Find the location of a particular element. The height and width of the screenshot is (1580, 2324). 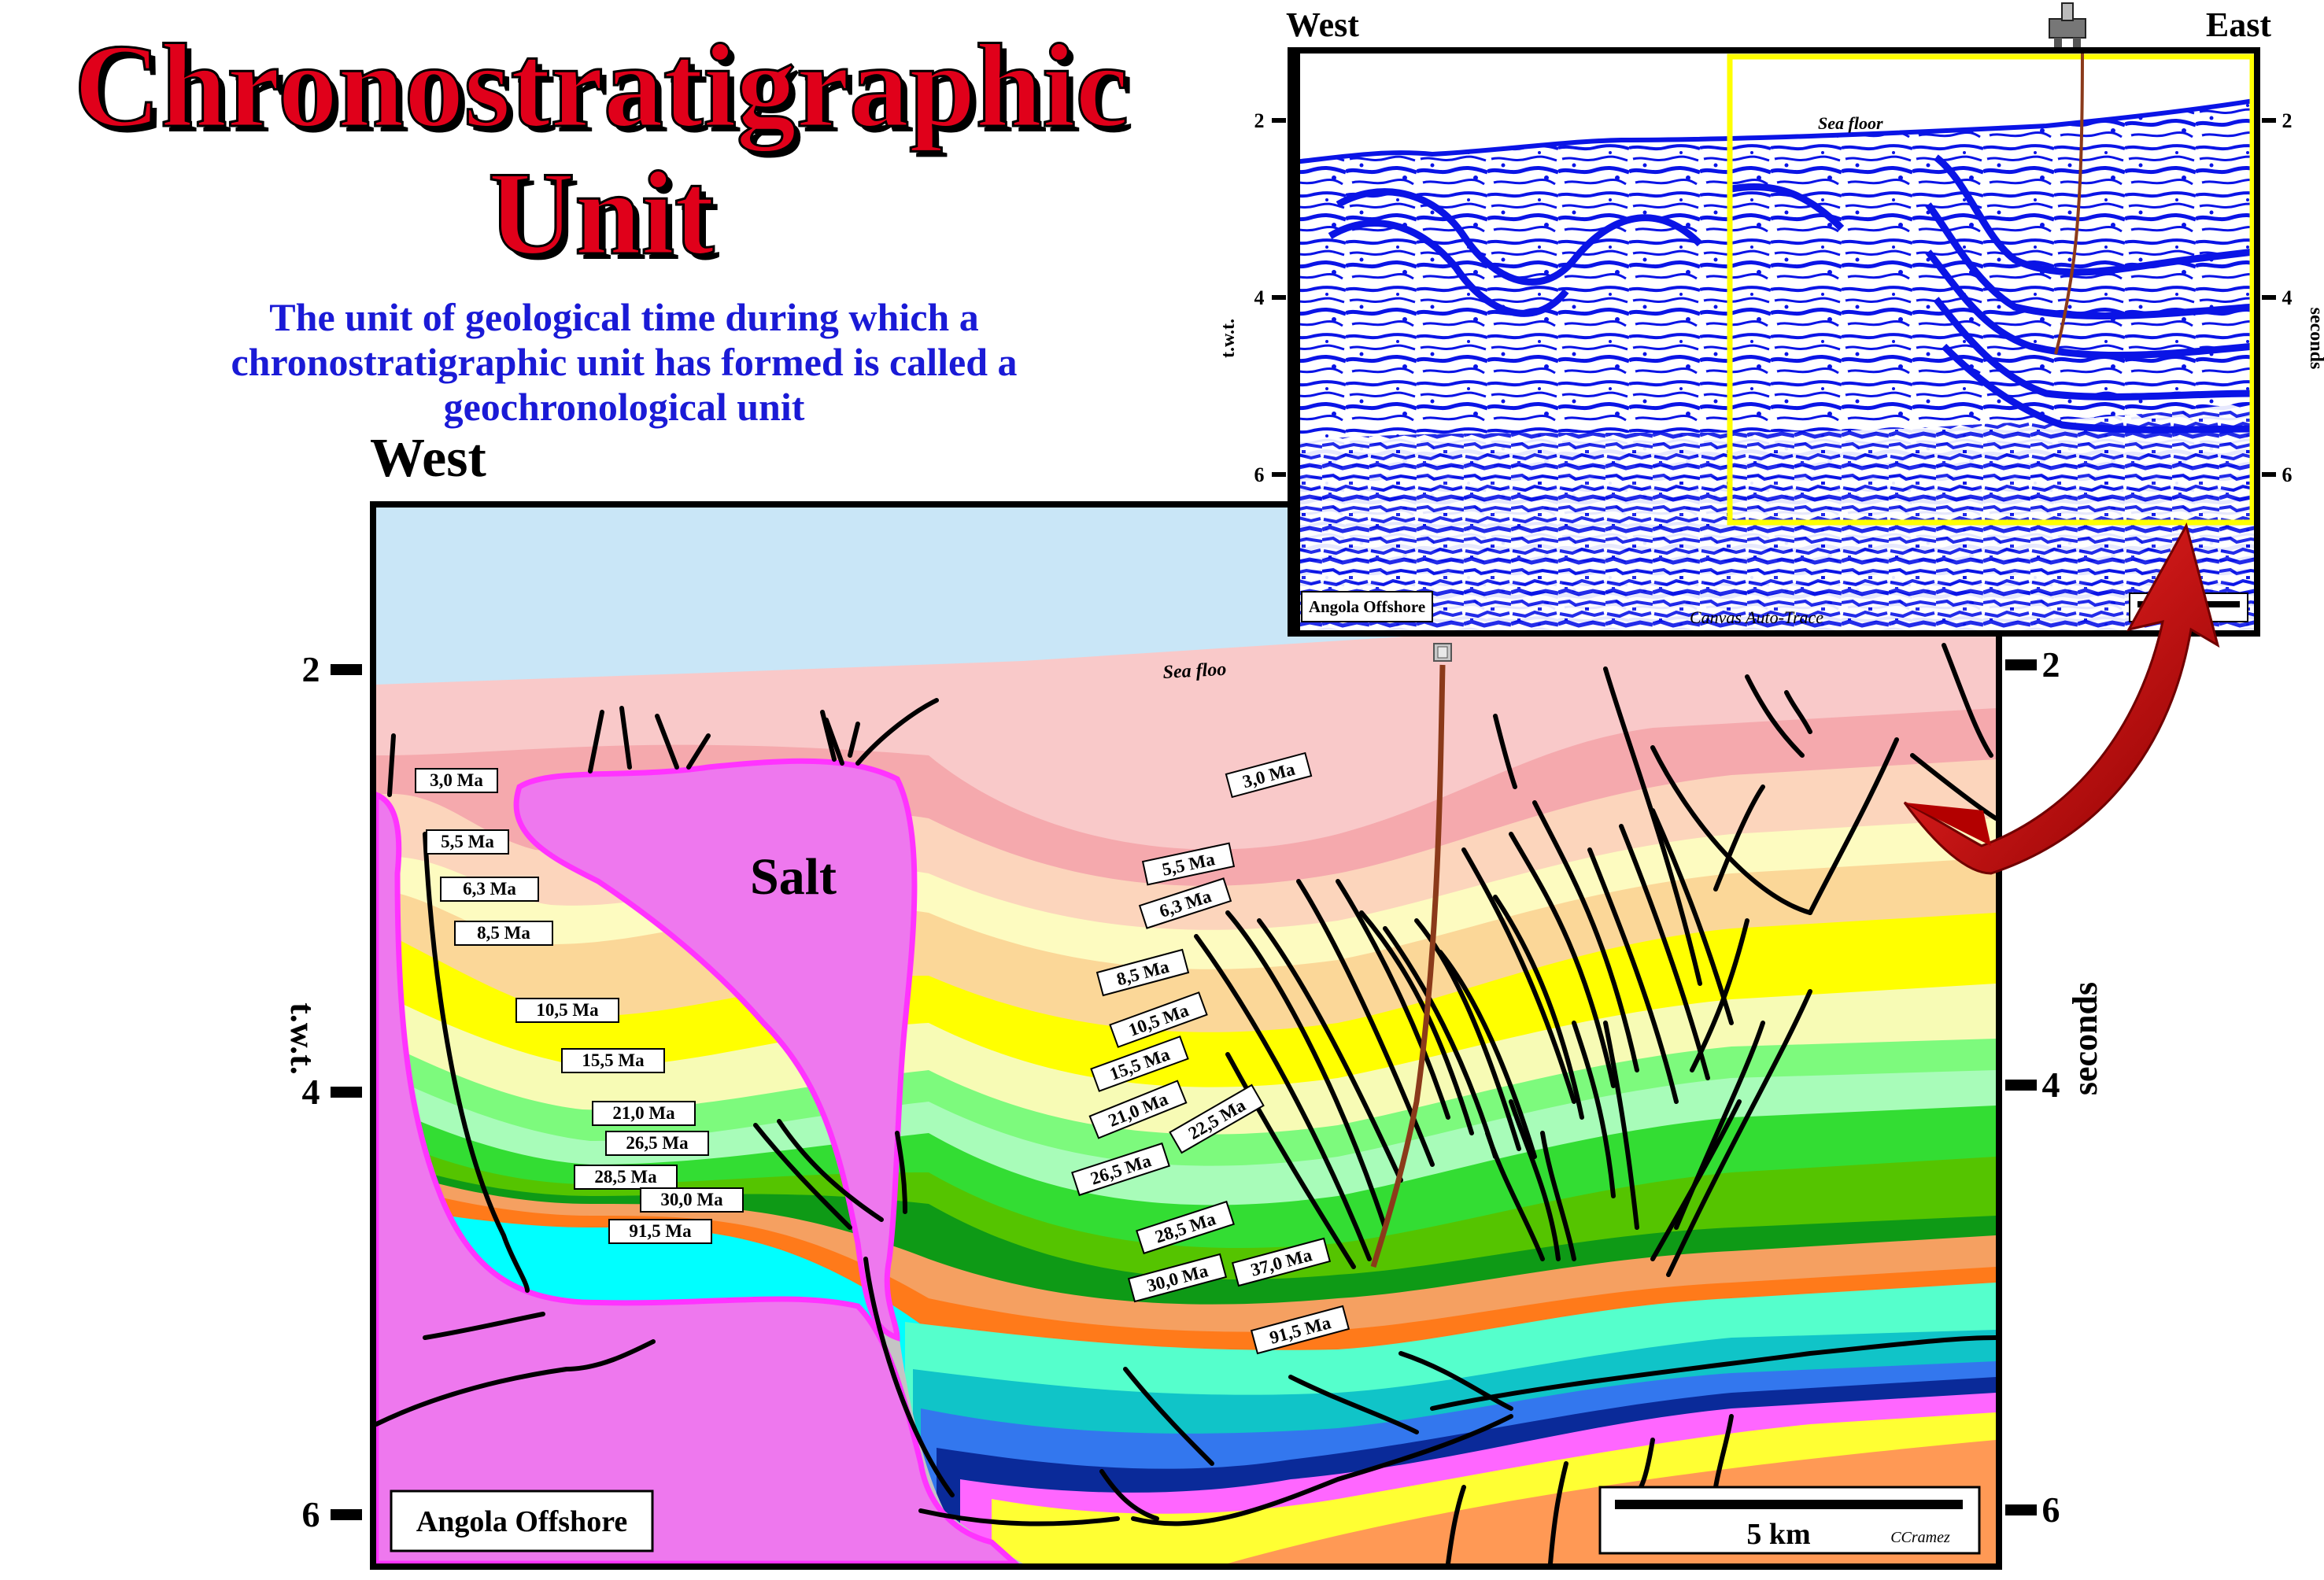

age-label: 30,0 Ma is located at coordinates (692, 1200).